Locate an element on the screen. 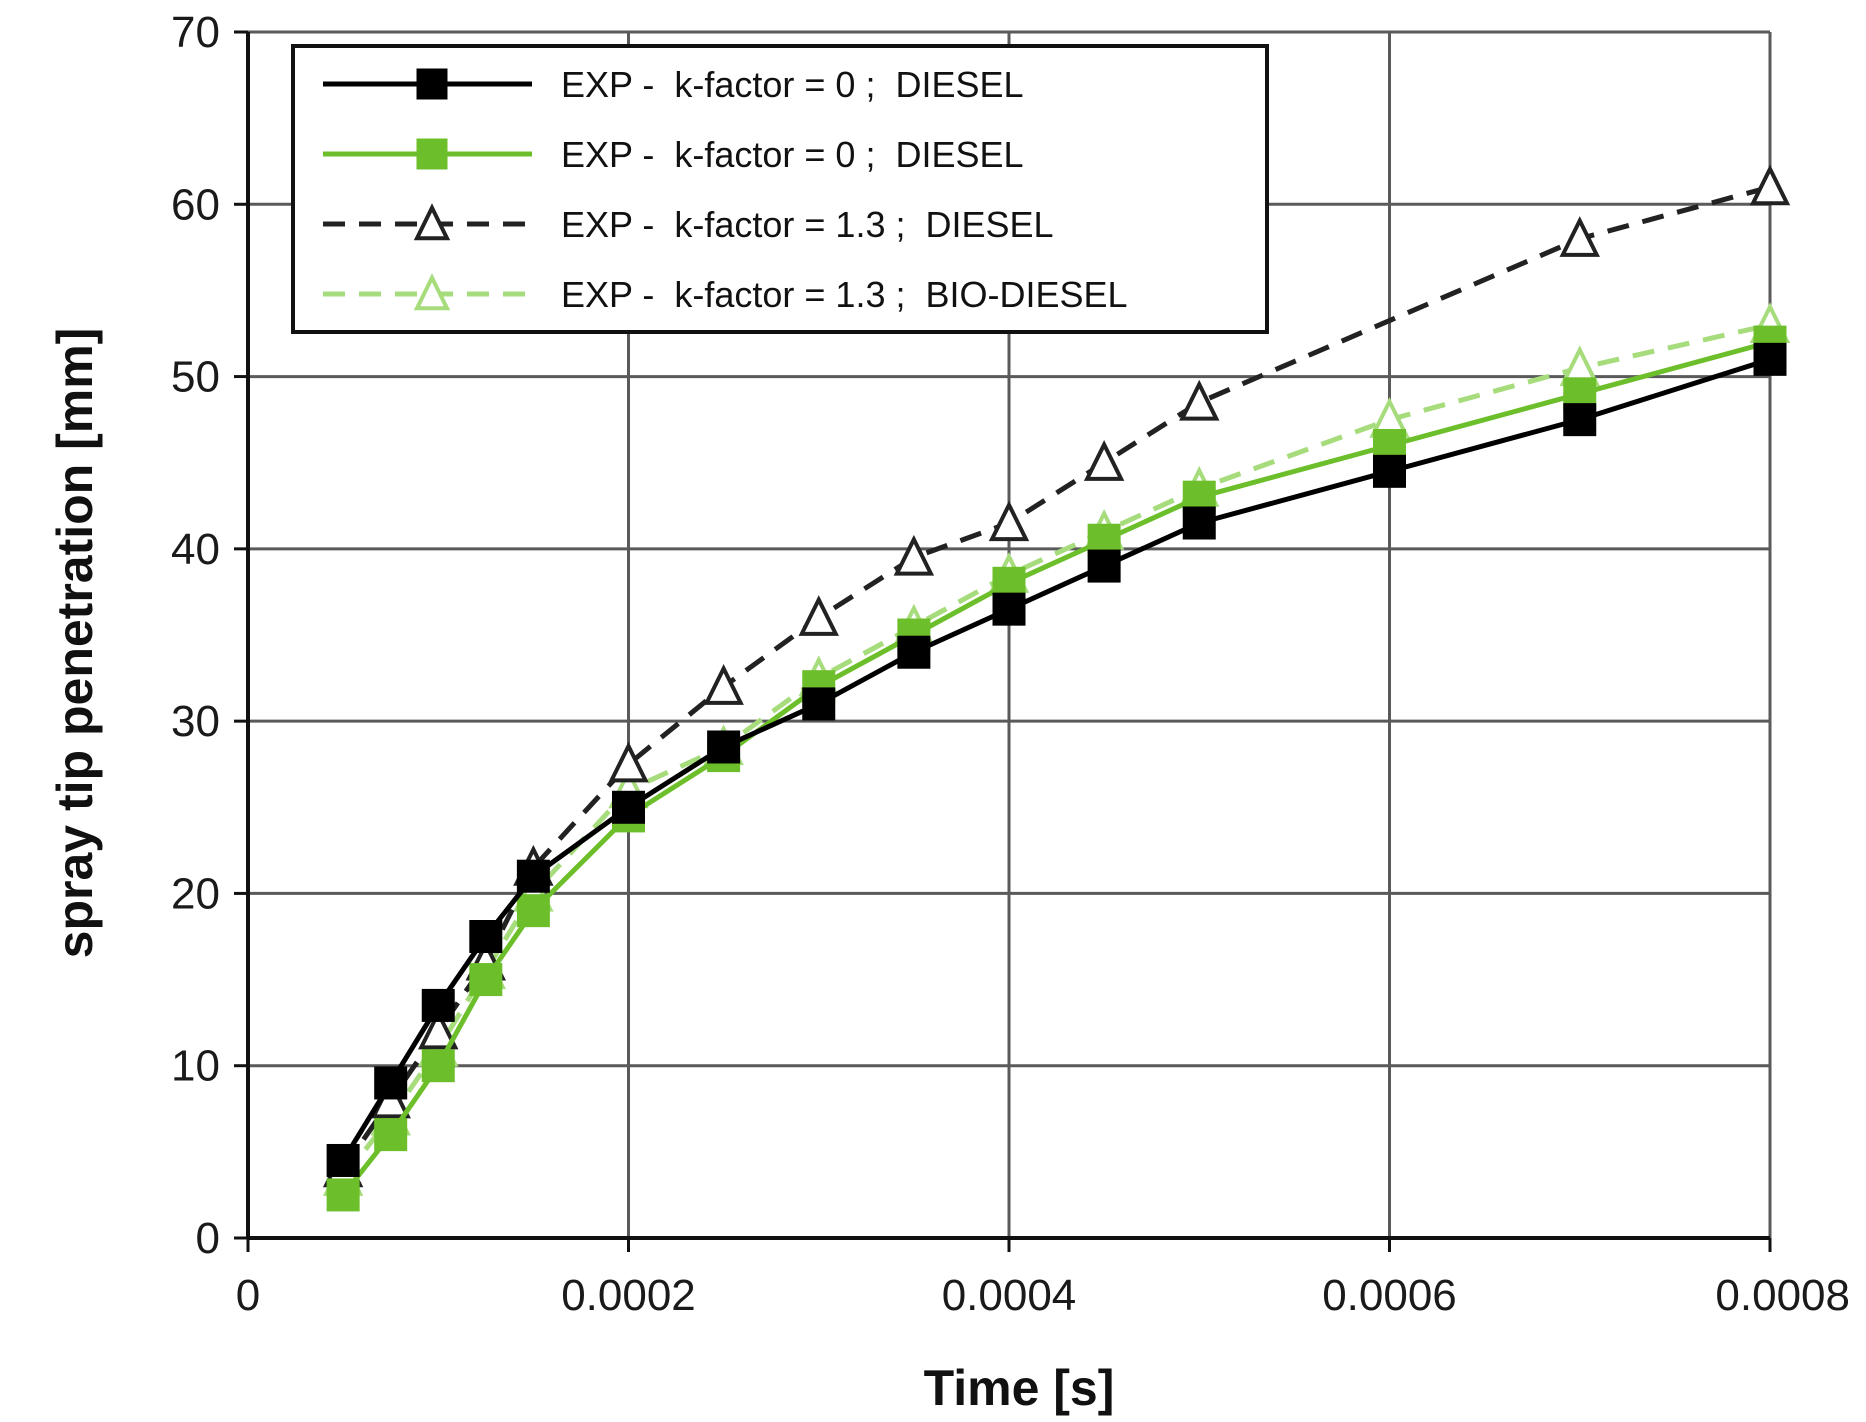 The width and height of the screenshot is (1866, 1422). y-tick-label: 60 is located at coordinates (195, 204).